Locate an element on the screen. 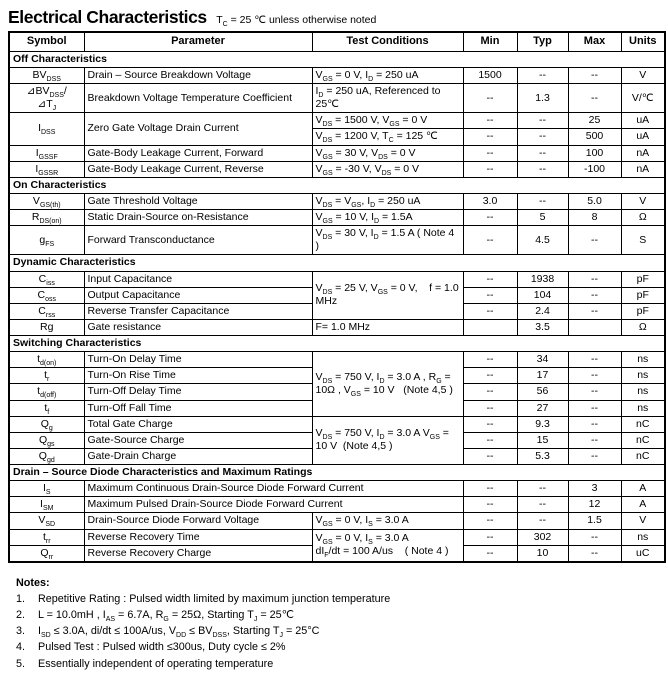  cell-min is located at coordinates (490, 327).